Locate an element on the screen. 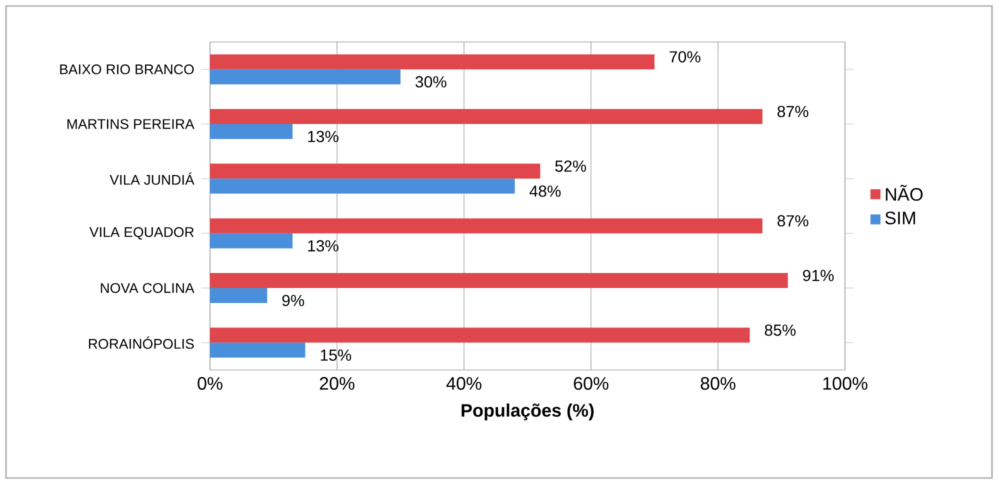 The width and height of the screenshot is (999, 484). data-label: 91% is located at coordinates (818, 276).